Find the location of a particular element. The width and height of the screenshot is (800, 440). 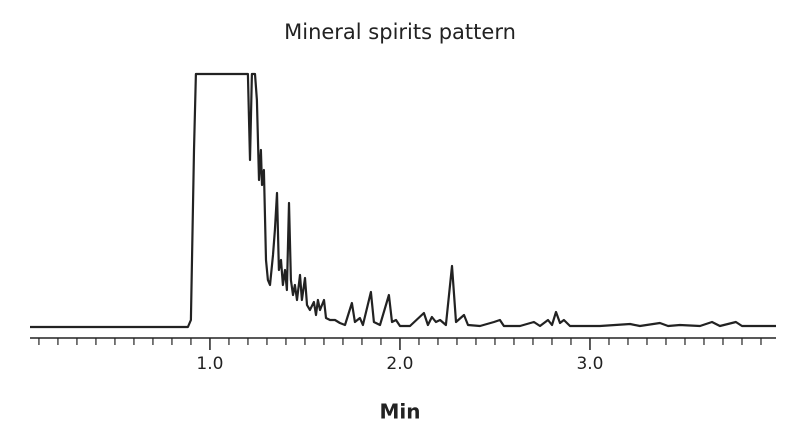

x-tick-label: 2.0 is located at coordinates (399, 364).